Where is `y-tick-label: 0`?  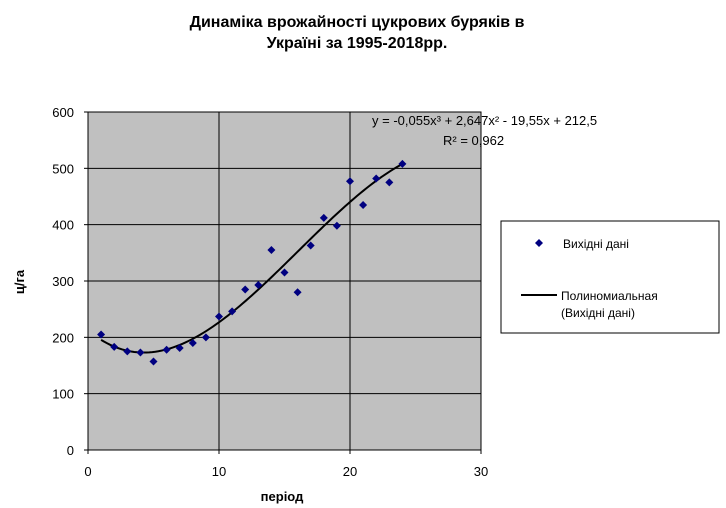
y-tick-label: 0 is located at coordinates (70, 450).